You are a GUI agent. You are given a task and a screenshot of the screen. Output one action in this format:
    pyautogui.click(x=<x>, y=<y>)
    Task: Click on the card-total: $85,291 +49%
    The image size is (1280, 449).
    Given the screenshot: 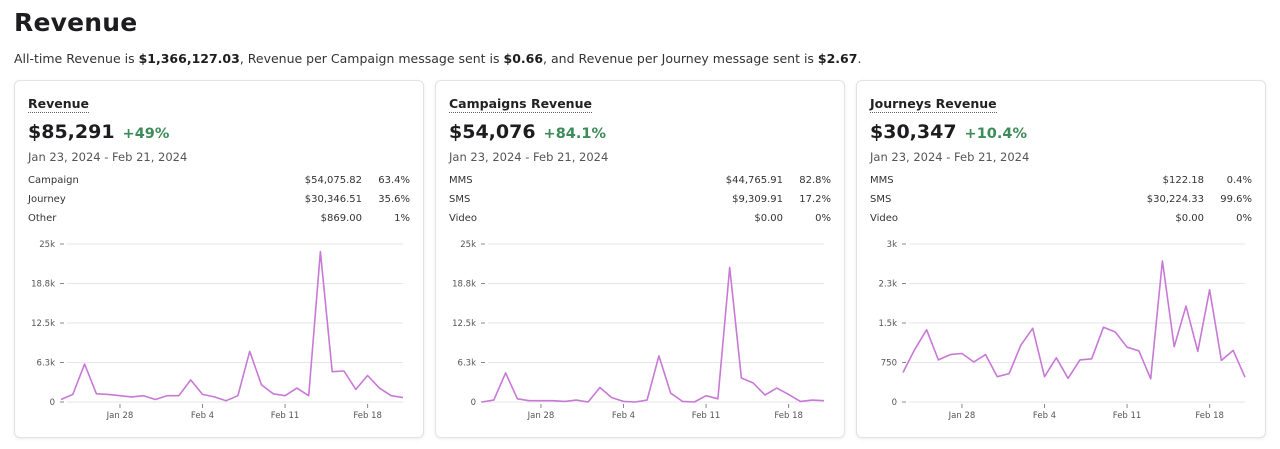 What is the action you would take?
    pyautogui.click(x=98, y=132)
    